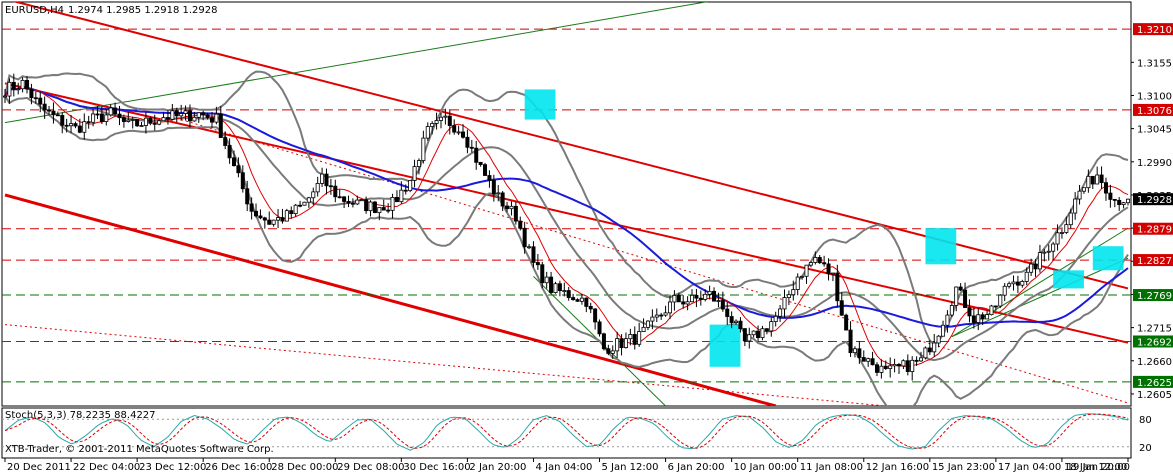  I want to click on price-tick-label: 1.2660, so click(1154, 362).